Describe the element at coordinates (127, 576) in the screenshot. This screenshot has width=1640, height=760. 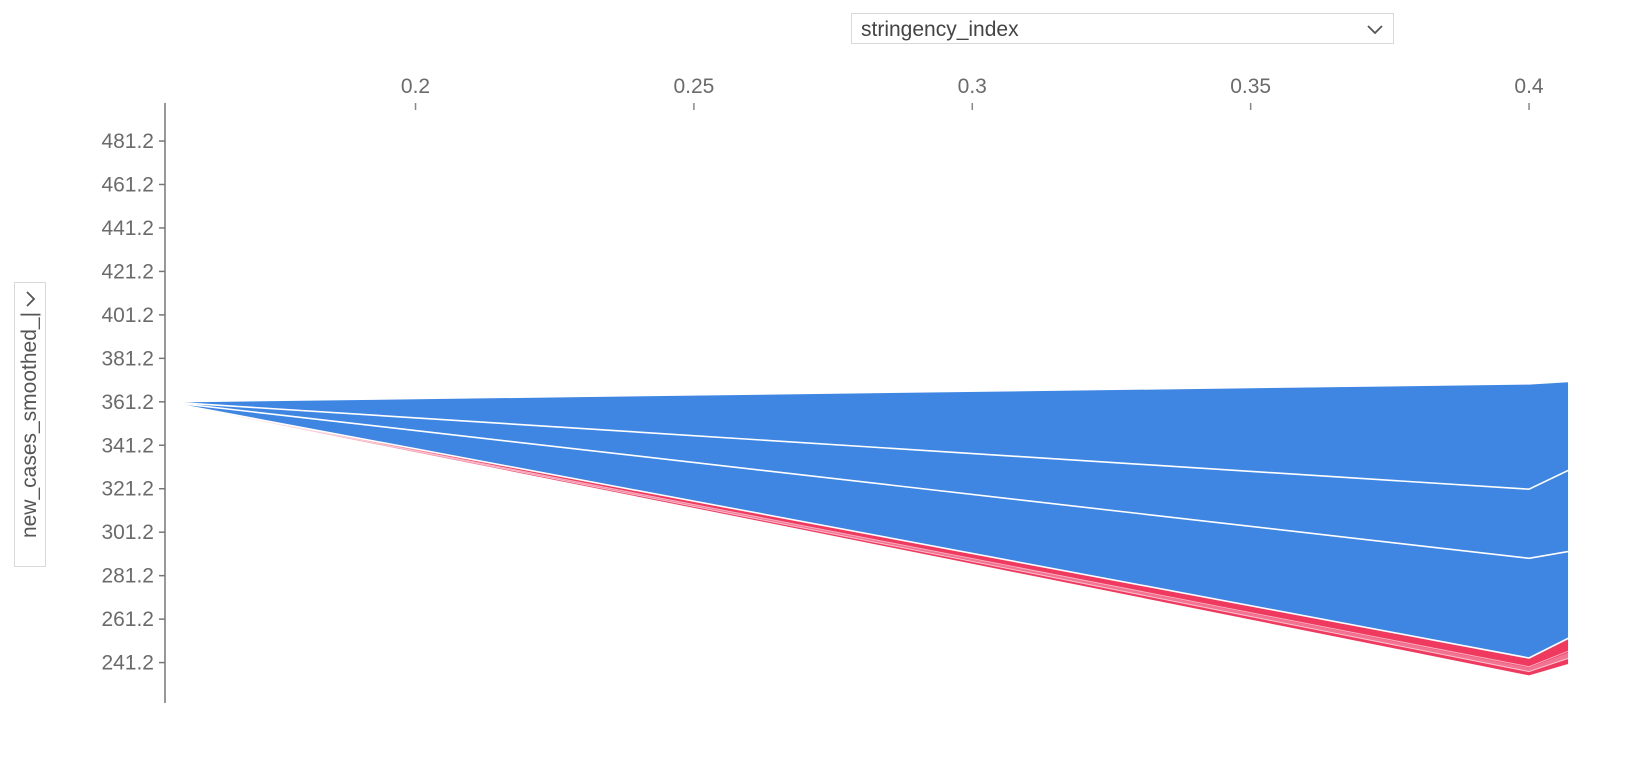
I see `y-tick-label: 281.2` at that location.